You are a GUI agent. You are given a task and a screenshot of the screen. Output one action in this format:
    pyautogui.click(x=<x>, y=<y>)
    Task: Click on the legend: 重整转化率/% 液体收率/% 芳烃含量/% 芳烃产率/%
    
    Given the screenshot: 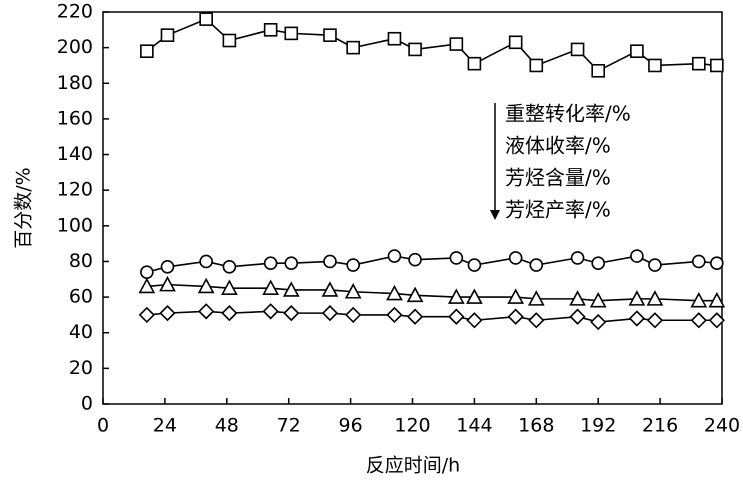 What is the action you would take?
    pyautogui.click(x=568, y=162)
    